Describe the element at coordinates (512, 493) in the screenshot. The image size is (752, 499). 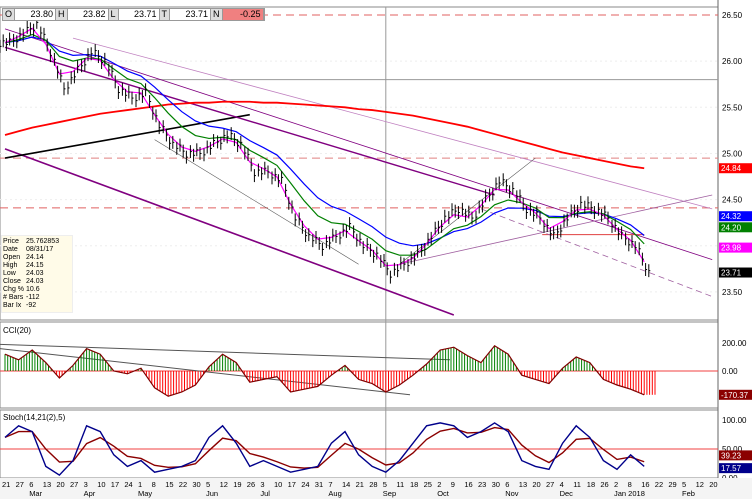
I see `month-label: Nov` at that location.